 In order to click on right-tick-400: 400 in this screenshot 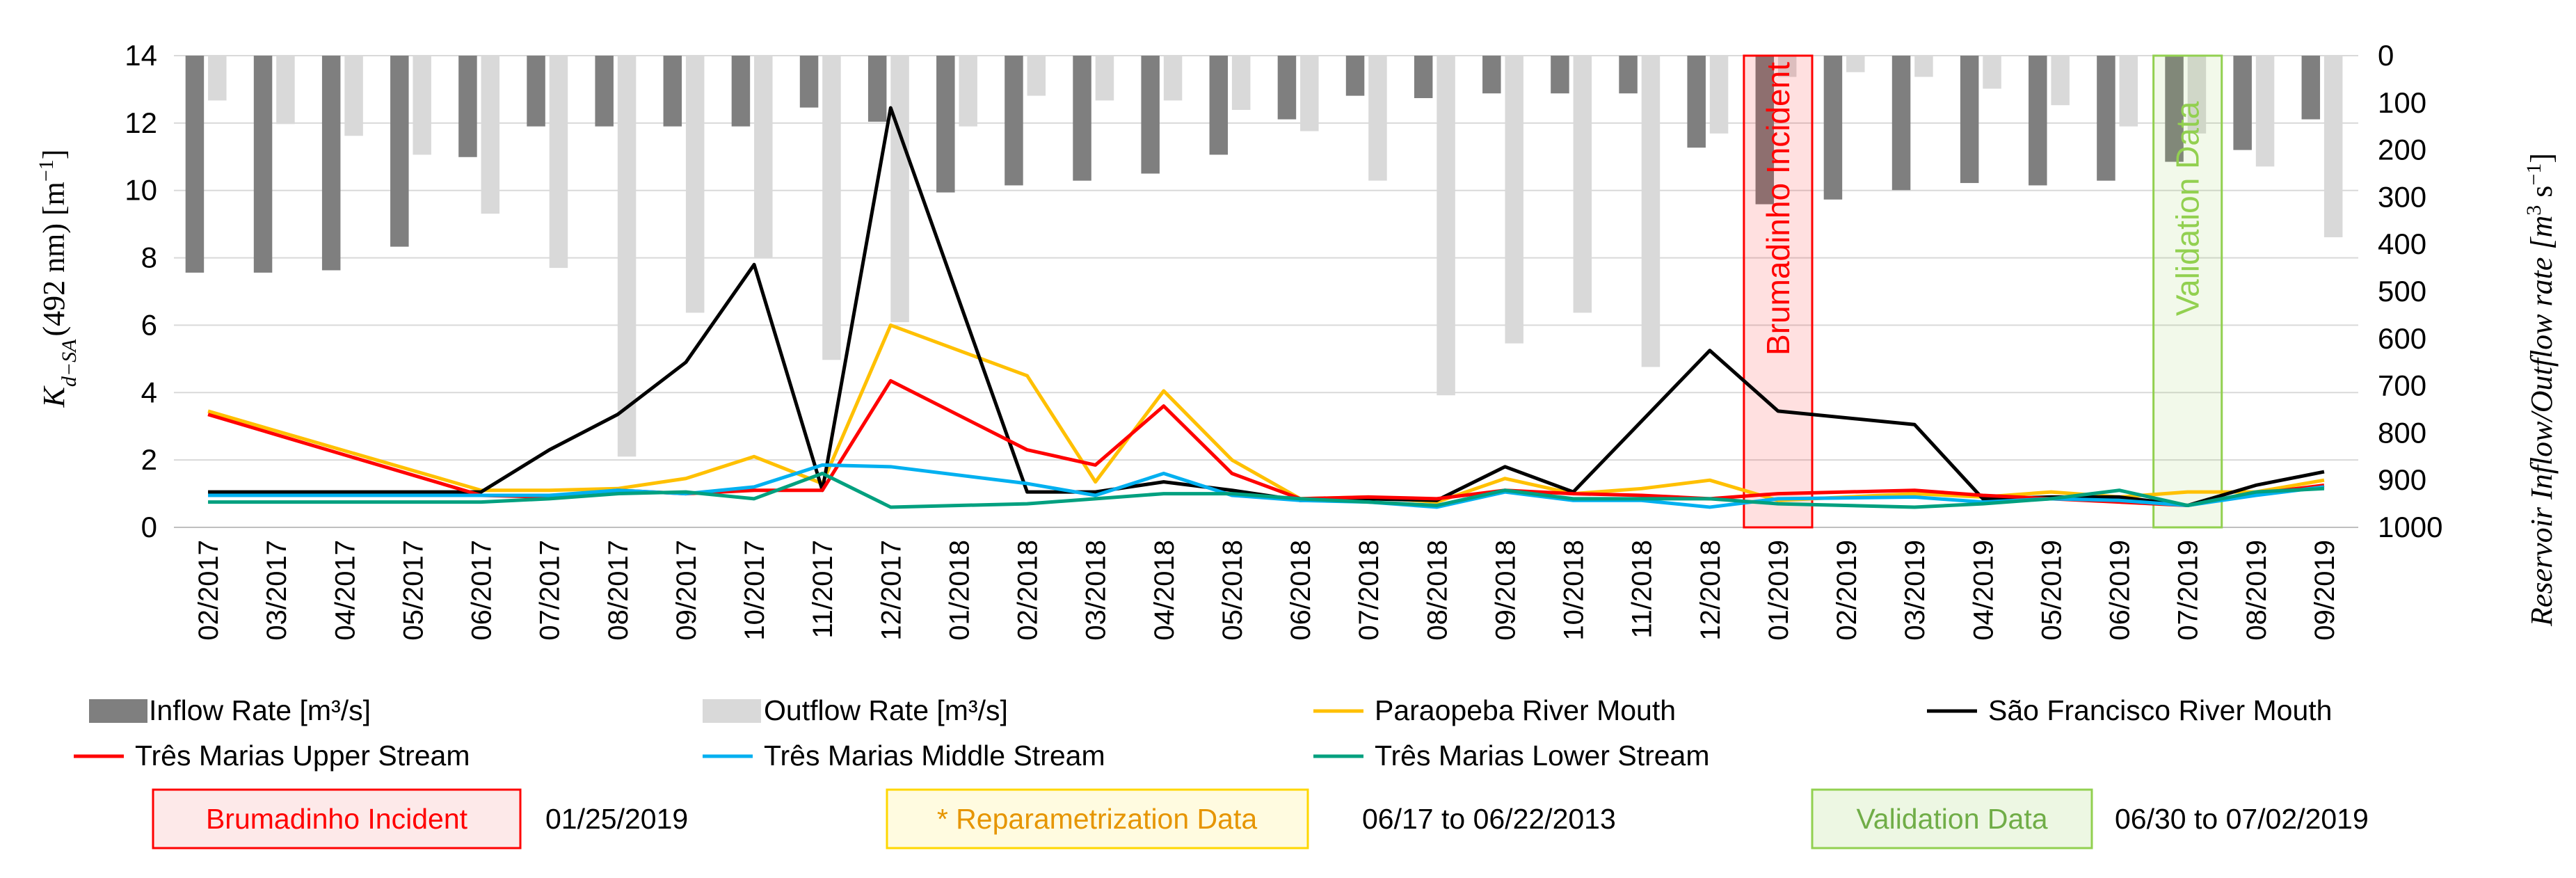, I will do `click(2402, 244)`.